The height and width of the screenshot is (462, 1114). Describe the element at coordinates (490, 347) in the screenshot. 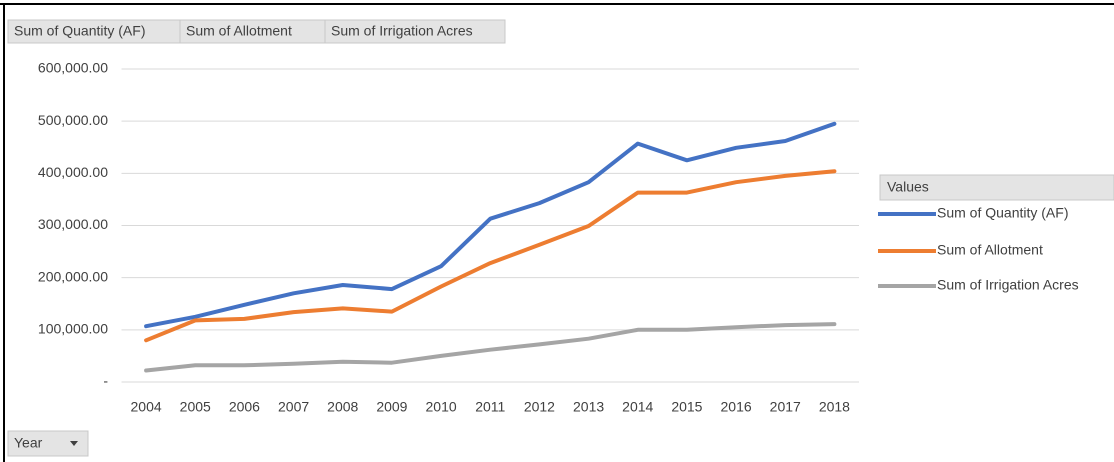

I see `series-line` at that location.